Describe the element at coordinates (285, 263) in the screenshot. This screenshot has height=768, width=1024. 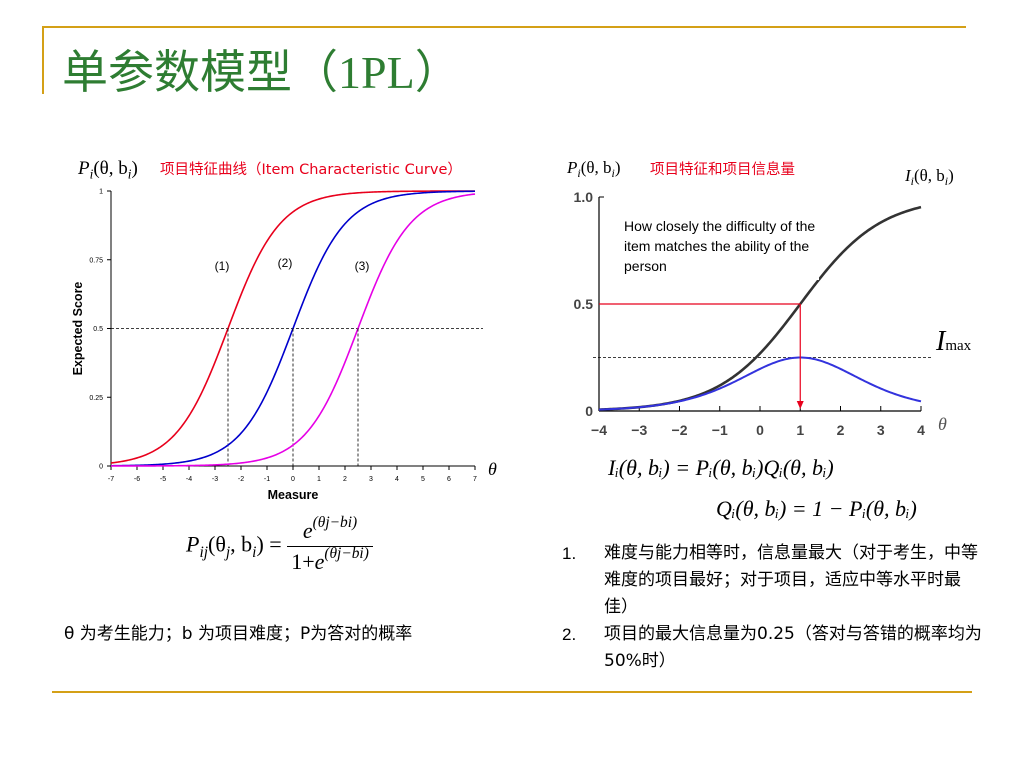
I see `curve-label-2: (2)` at that location.